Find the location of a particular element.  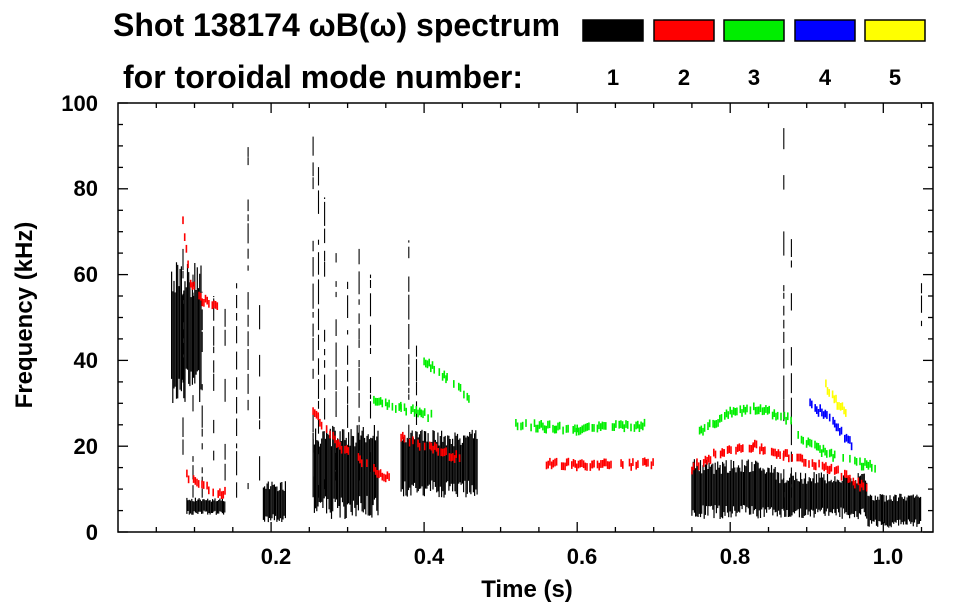

x-axis-label: Time (s) is located at coordinates (527, 589).